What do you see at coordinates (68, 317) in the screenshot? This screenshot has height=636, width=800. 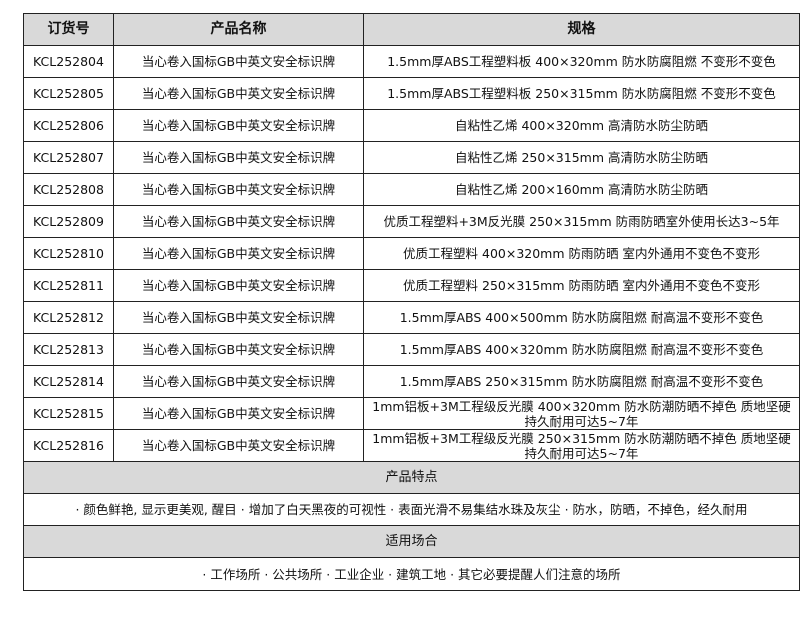 I see `order-code-cell: KCL252812` at bounding box center [68, 317].